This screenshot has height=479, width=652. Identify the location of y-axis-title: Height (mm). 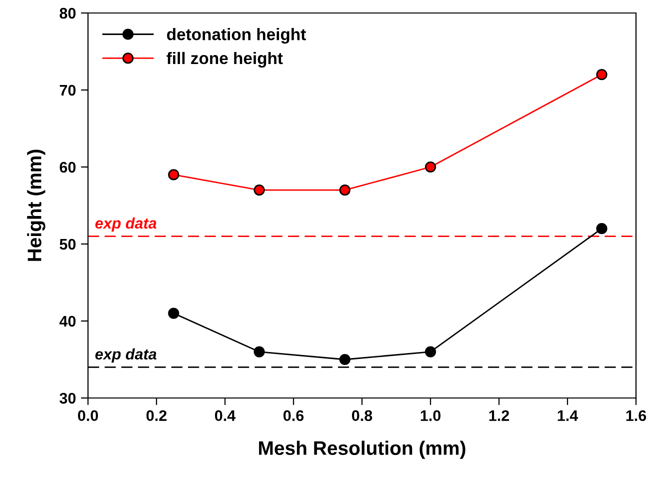
(36, 205).